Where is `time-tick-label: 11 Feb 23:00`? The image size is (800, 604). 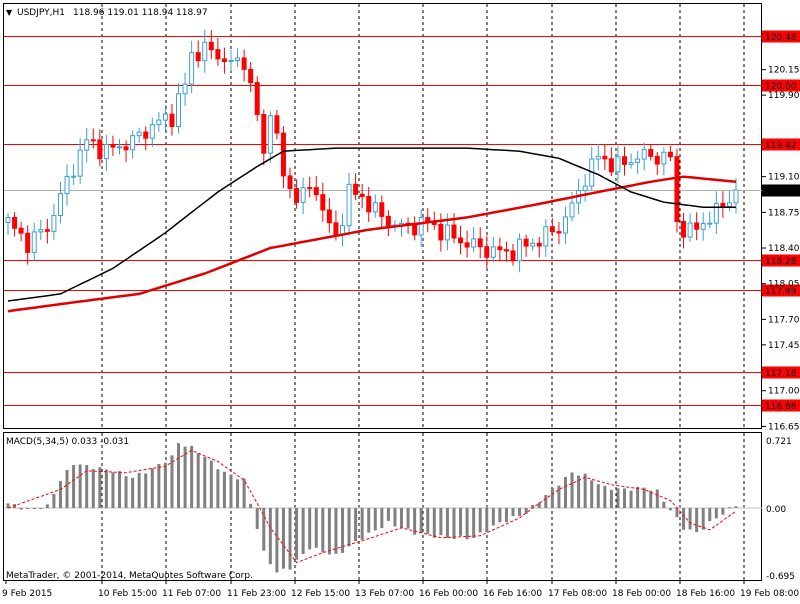
time-tick-label: 11 Feb 23:00 is located at coordinates (256, 594).